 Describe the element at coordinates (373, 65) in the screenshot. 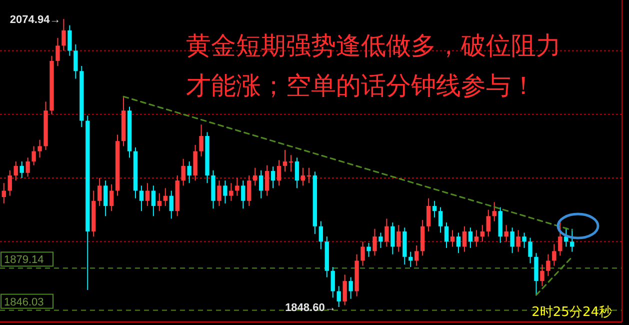

I see `annotation: 黄金短期强势逢低做多，破位阻力才能涨；空单的话分钟线参与！` at that location.